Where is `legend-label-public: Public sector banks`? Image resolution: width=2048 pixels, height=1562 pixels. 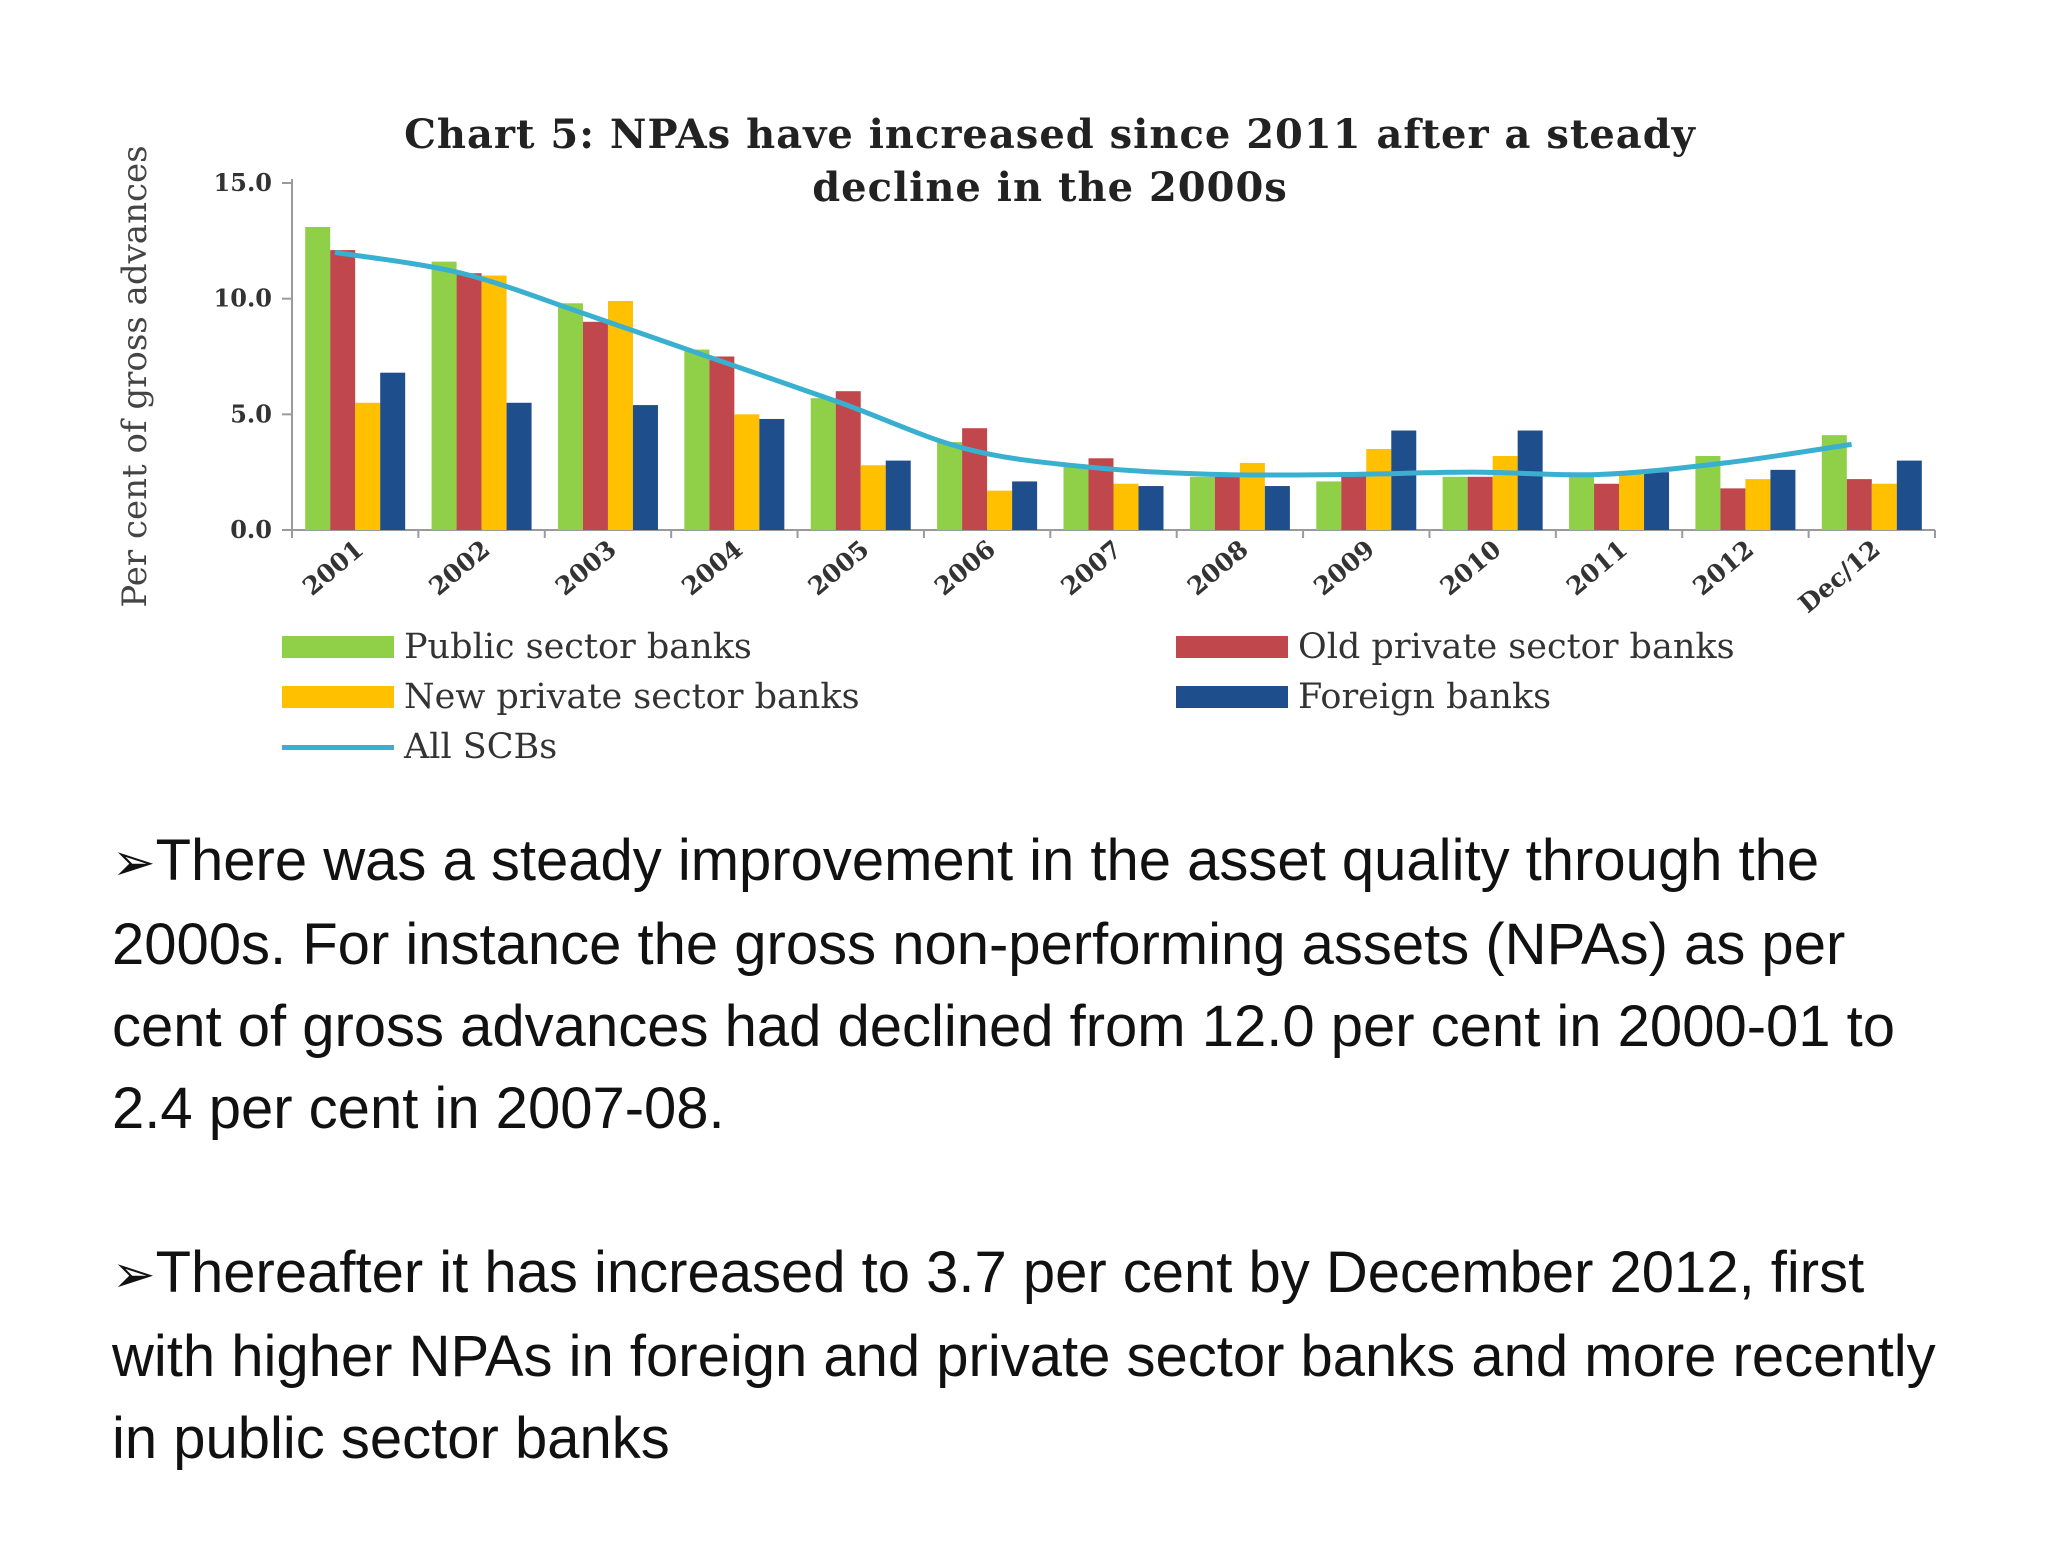 legend-label-public: Public sector banks is located at coordinates (578, 647).